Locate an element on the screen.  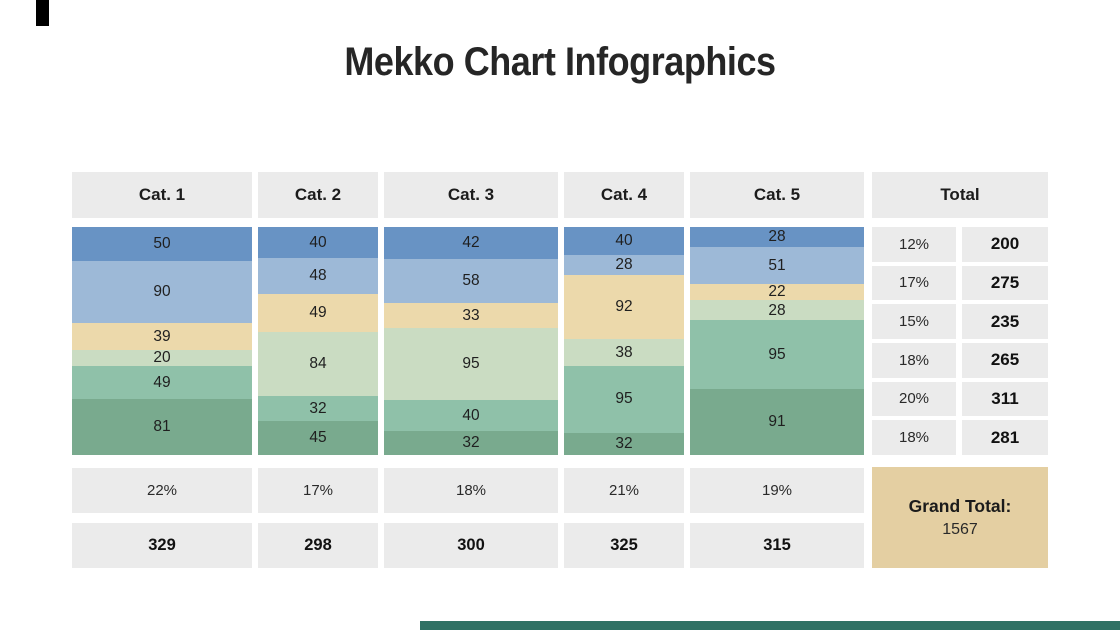
column-total-3: 300 is located at coordinates (471, 545).